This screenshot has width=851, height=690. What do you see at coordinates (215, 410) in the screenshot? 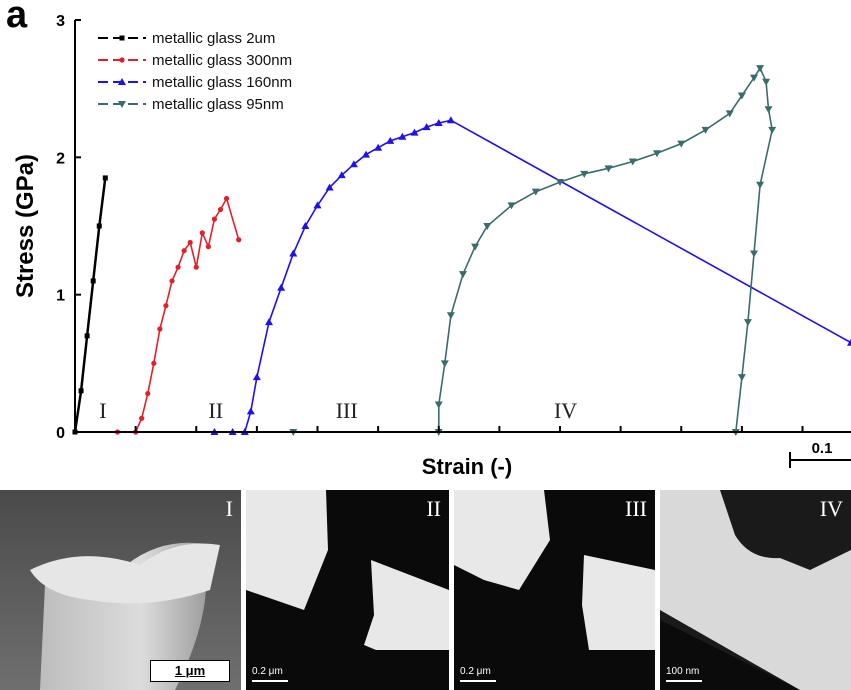
I see `region-label: II` at bounding box center [215, 410].